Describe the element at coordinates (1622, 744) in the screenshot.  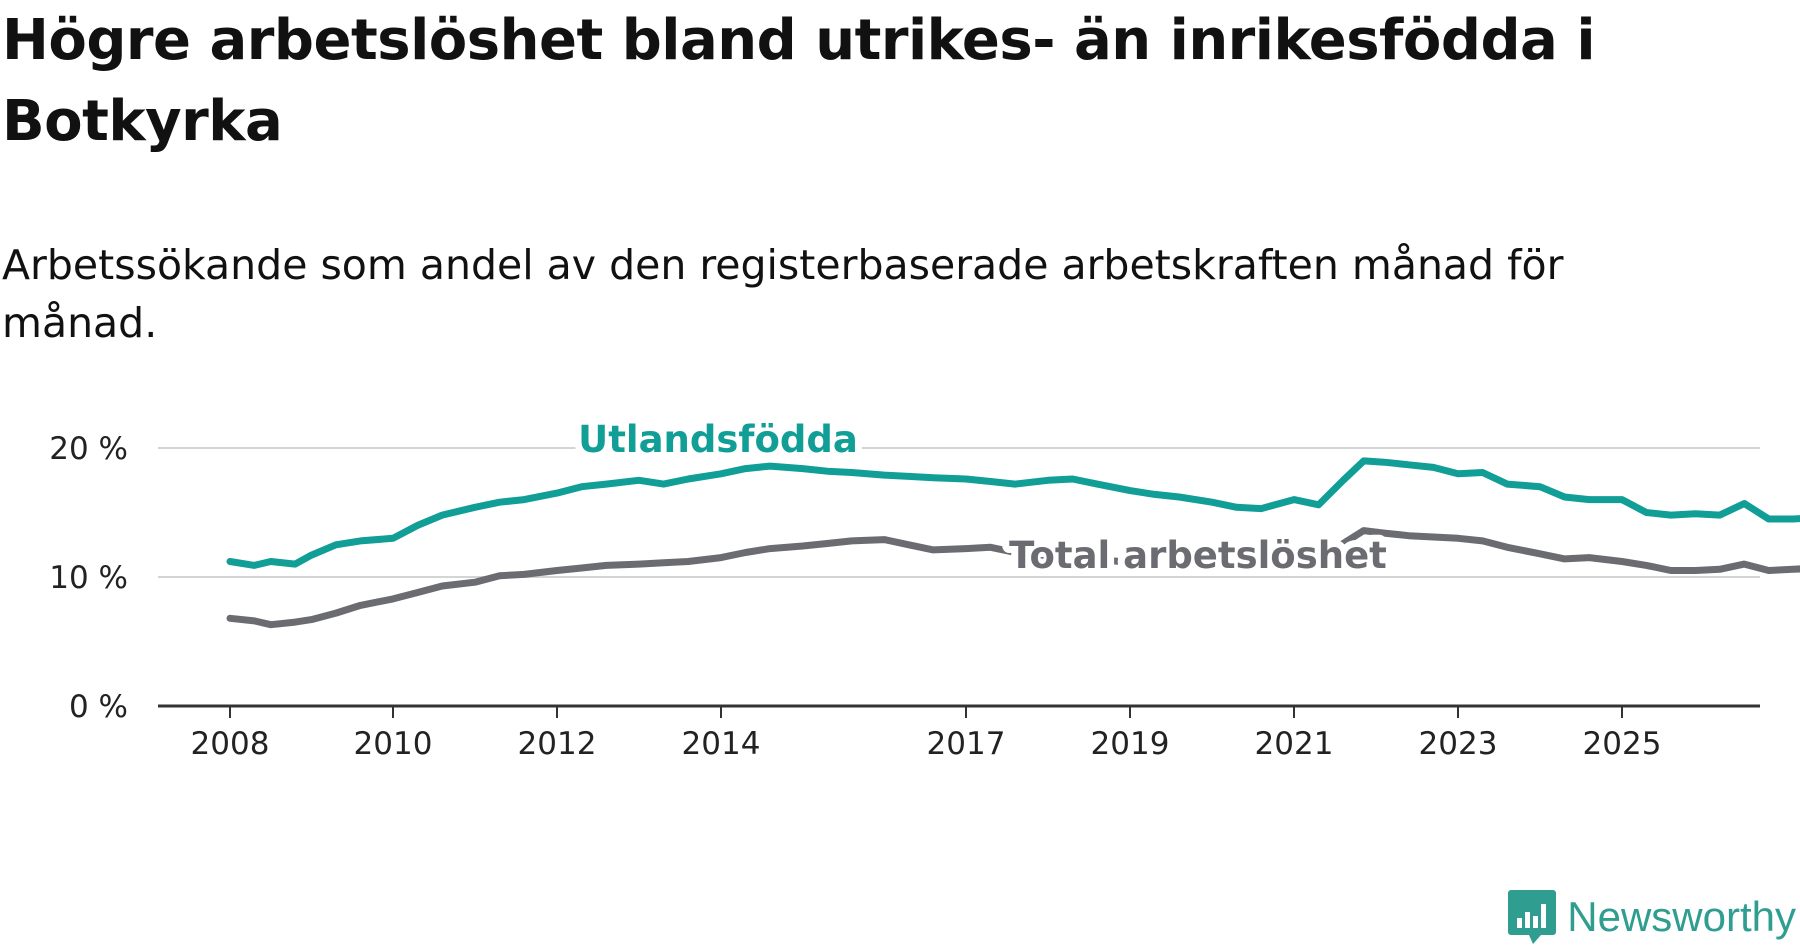
I see `x-tick-label: 2025` at that location.